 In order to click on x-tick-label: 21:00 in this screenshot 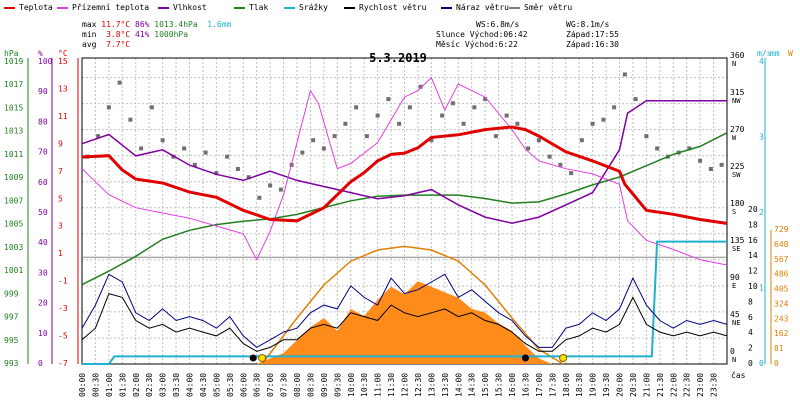, I will do `click(646, 385)`.